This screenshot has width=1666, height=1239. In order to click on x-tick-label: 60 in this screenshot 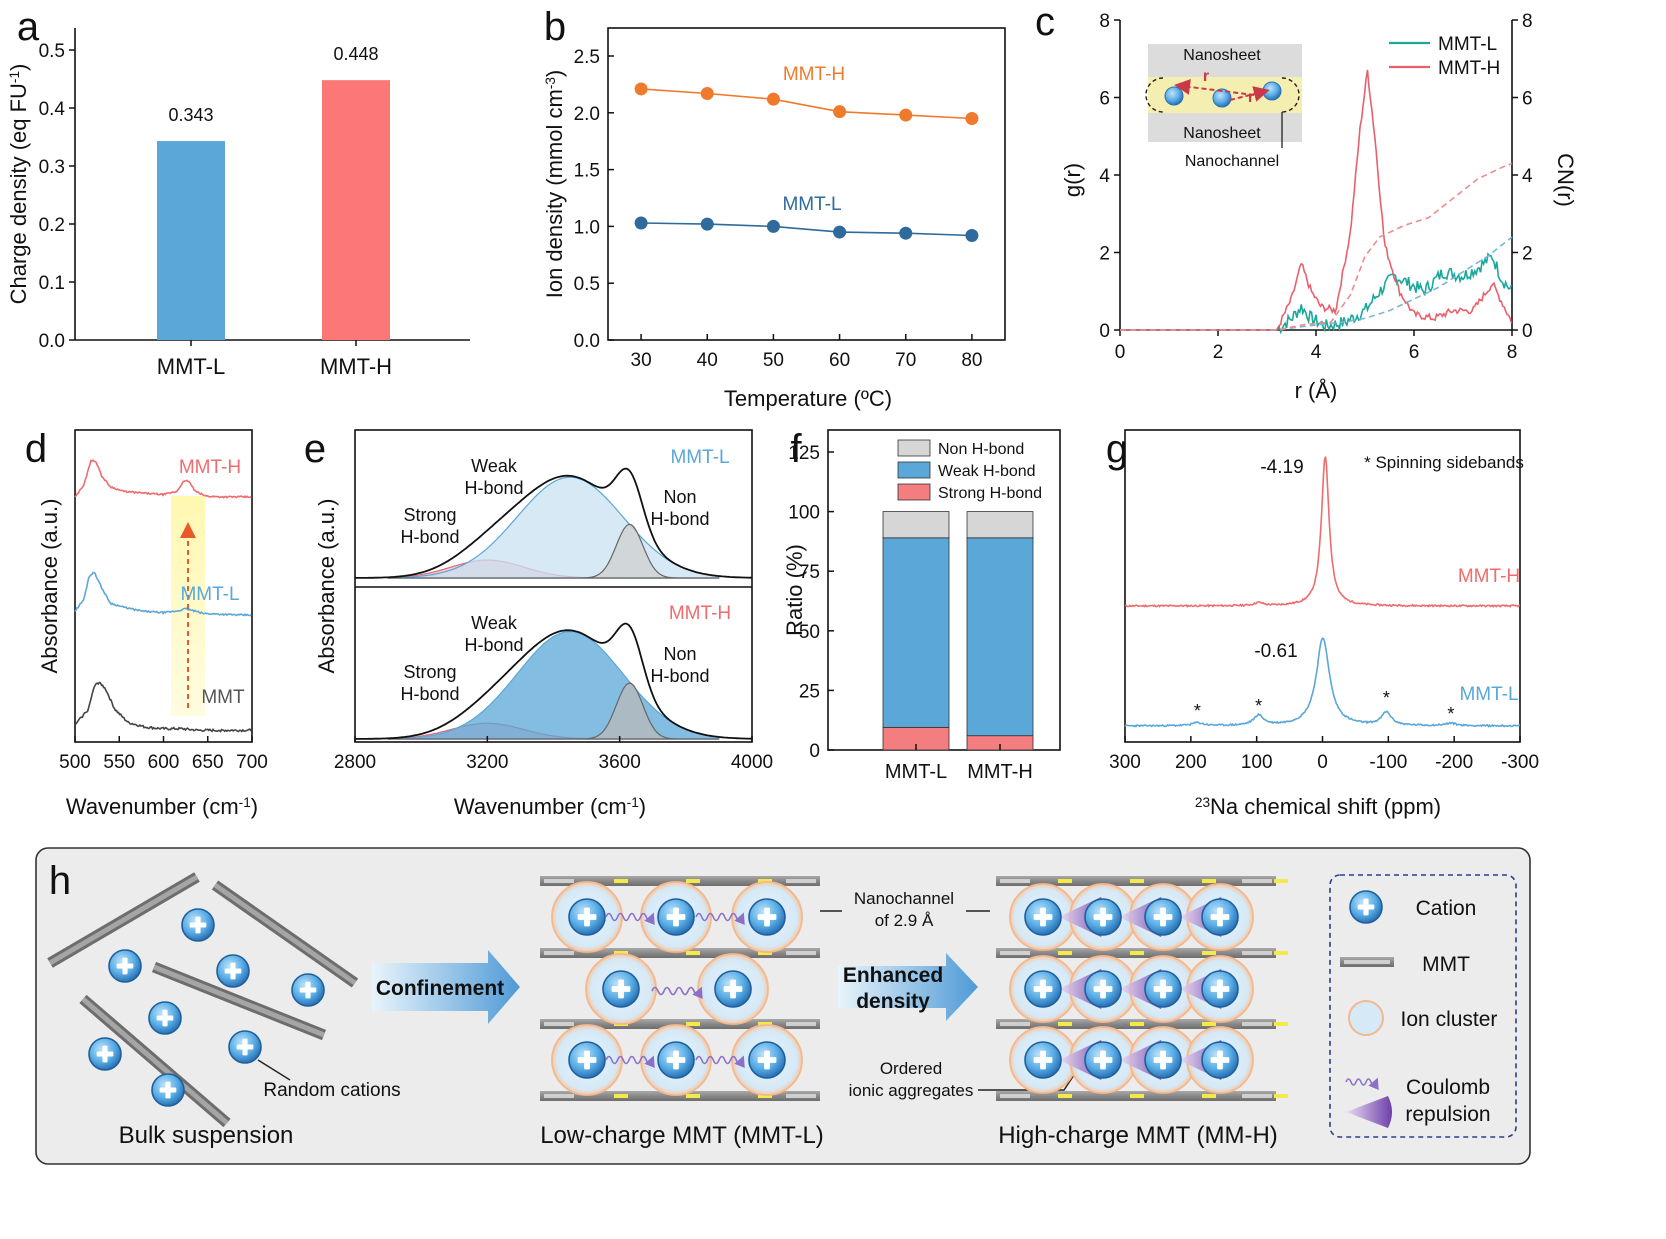, I will do `click(839, 360)`.